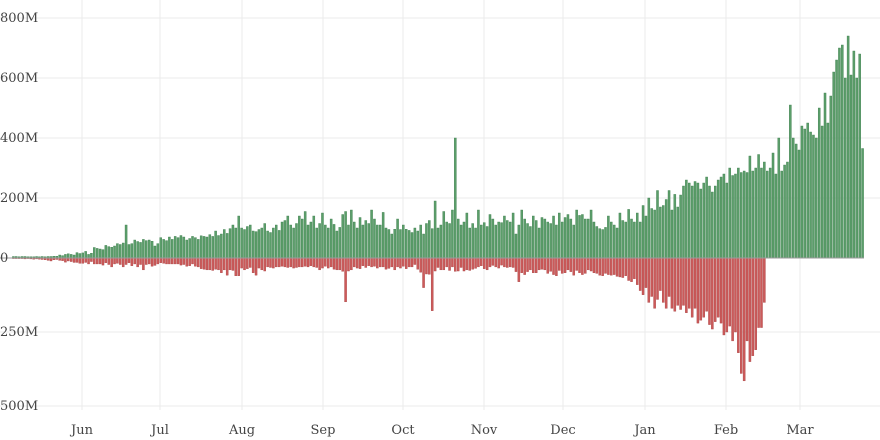  I want to click on y-tick-label: 800M, so click(19, 18).